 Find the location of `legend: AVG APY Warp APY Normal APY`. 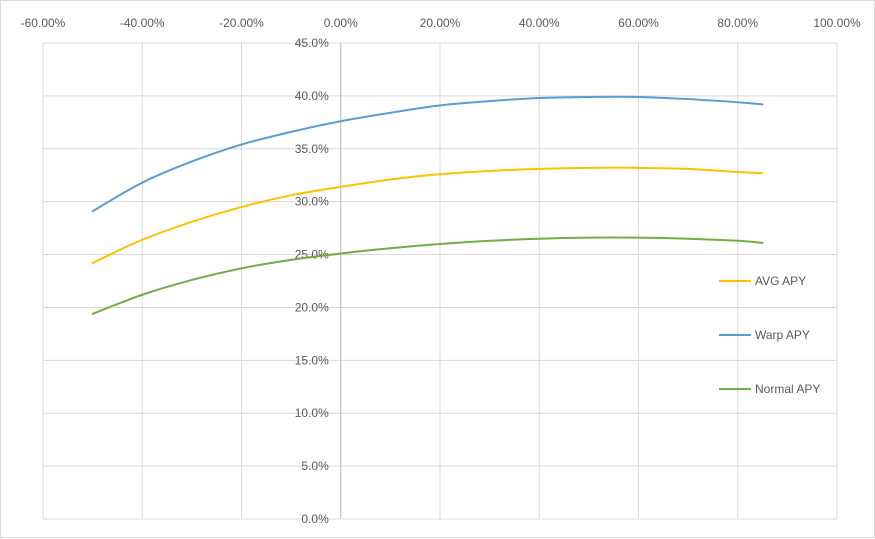

legend: AVG APY Warp APY Normal APY is located at coordinates (769, 335).